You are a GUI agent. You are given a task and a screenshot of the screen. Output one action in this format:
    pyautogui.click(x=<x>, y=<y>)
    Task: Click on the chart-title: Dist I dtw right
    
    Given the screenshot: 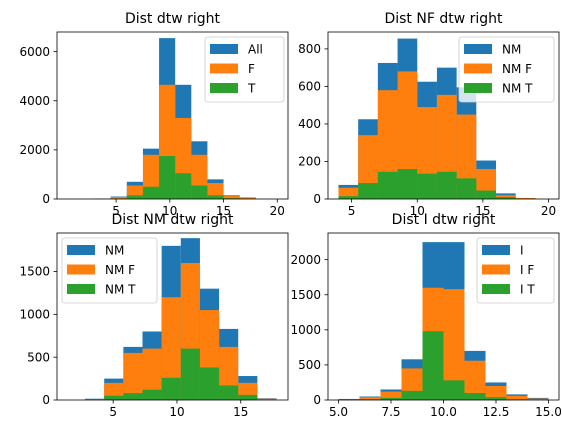 What is the action you would take?
    pyautogui.click(x=444, y=220)
    